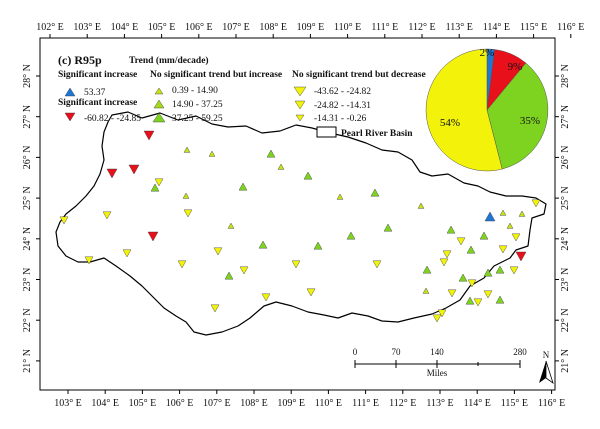  I want to click on pie-slice-label: 9%, so click(515, 67).